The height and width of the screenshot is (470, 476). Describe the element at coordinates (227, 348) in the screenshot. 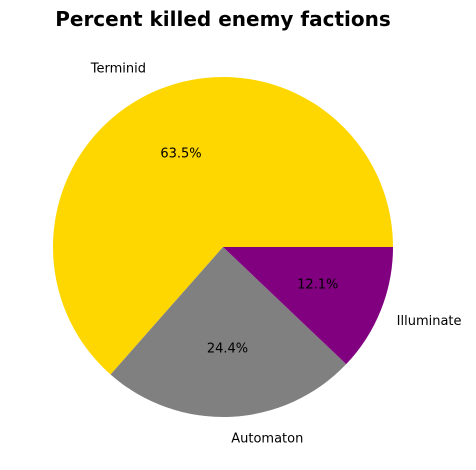

I see `percent-label-automaton: 24.4%` at that location.